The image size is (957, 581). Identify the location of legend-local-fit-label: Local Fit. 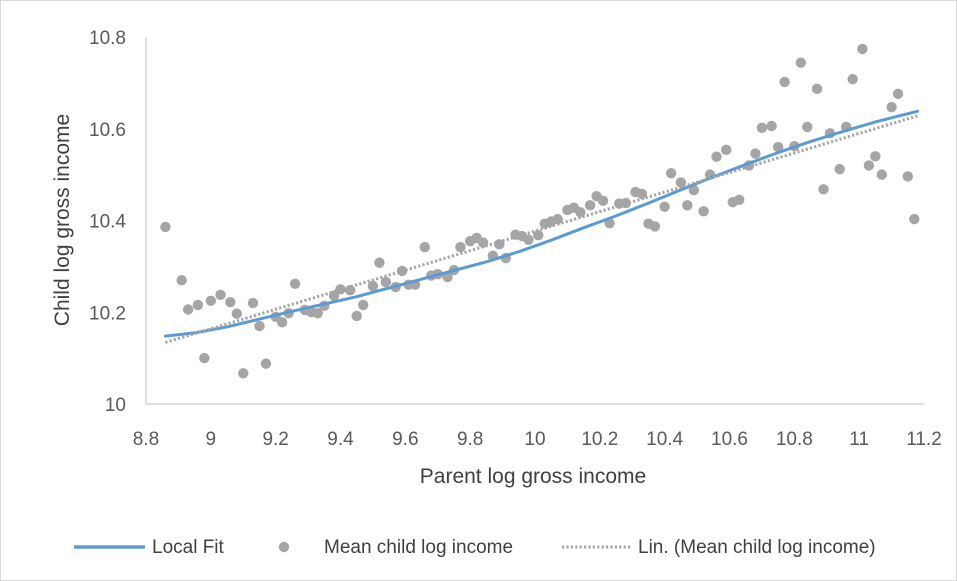
(188, 547).